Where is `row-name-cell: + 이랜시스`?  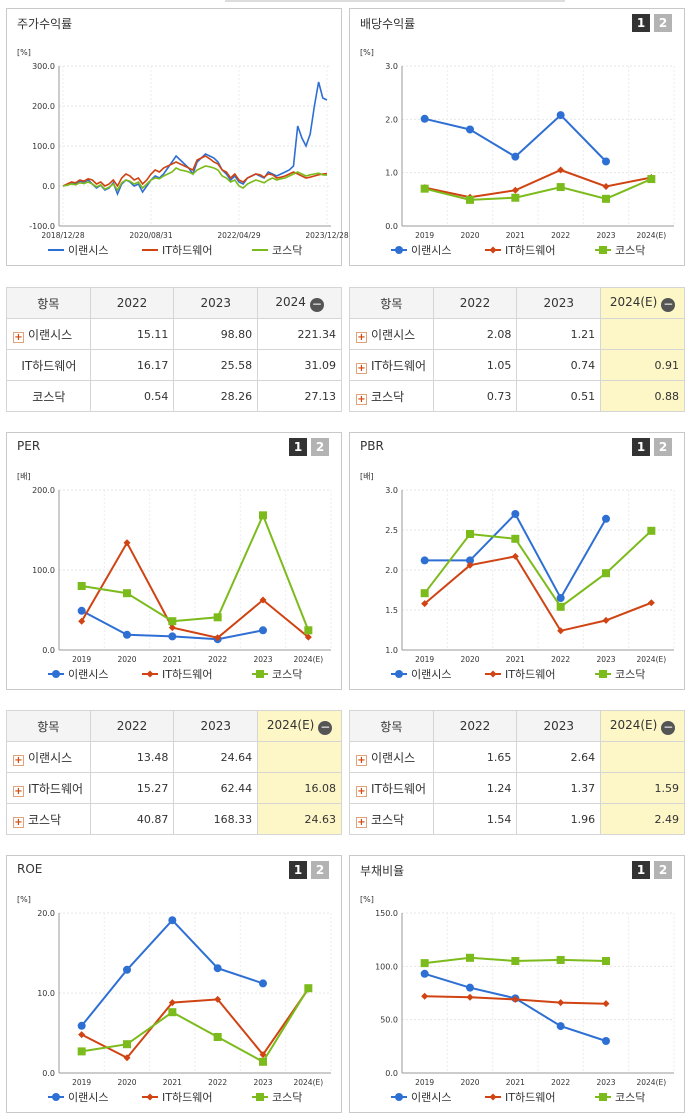
row-name-cell: + 이랜시스 is located at coordinates (391, 334).